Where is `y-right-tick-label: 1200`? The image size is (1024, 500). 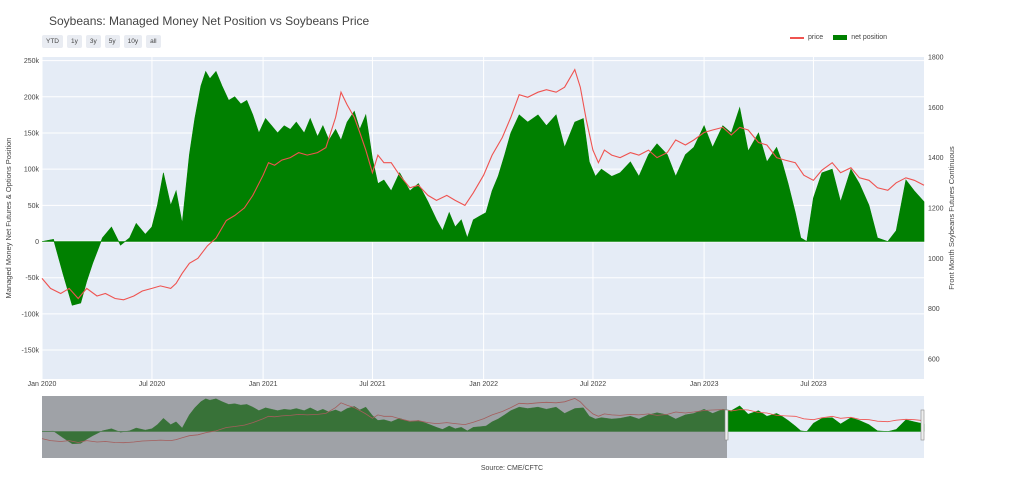
y-right-tick-label: 1200 is located at coordinates (936, 208).